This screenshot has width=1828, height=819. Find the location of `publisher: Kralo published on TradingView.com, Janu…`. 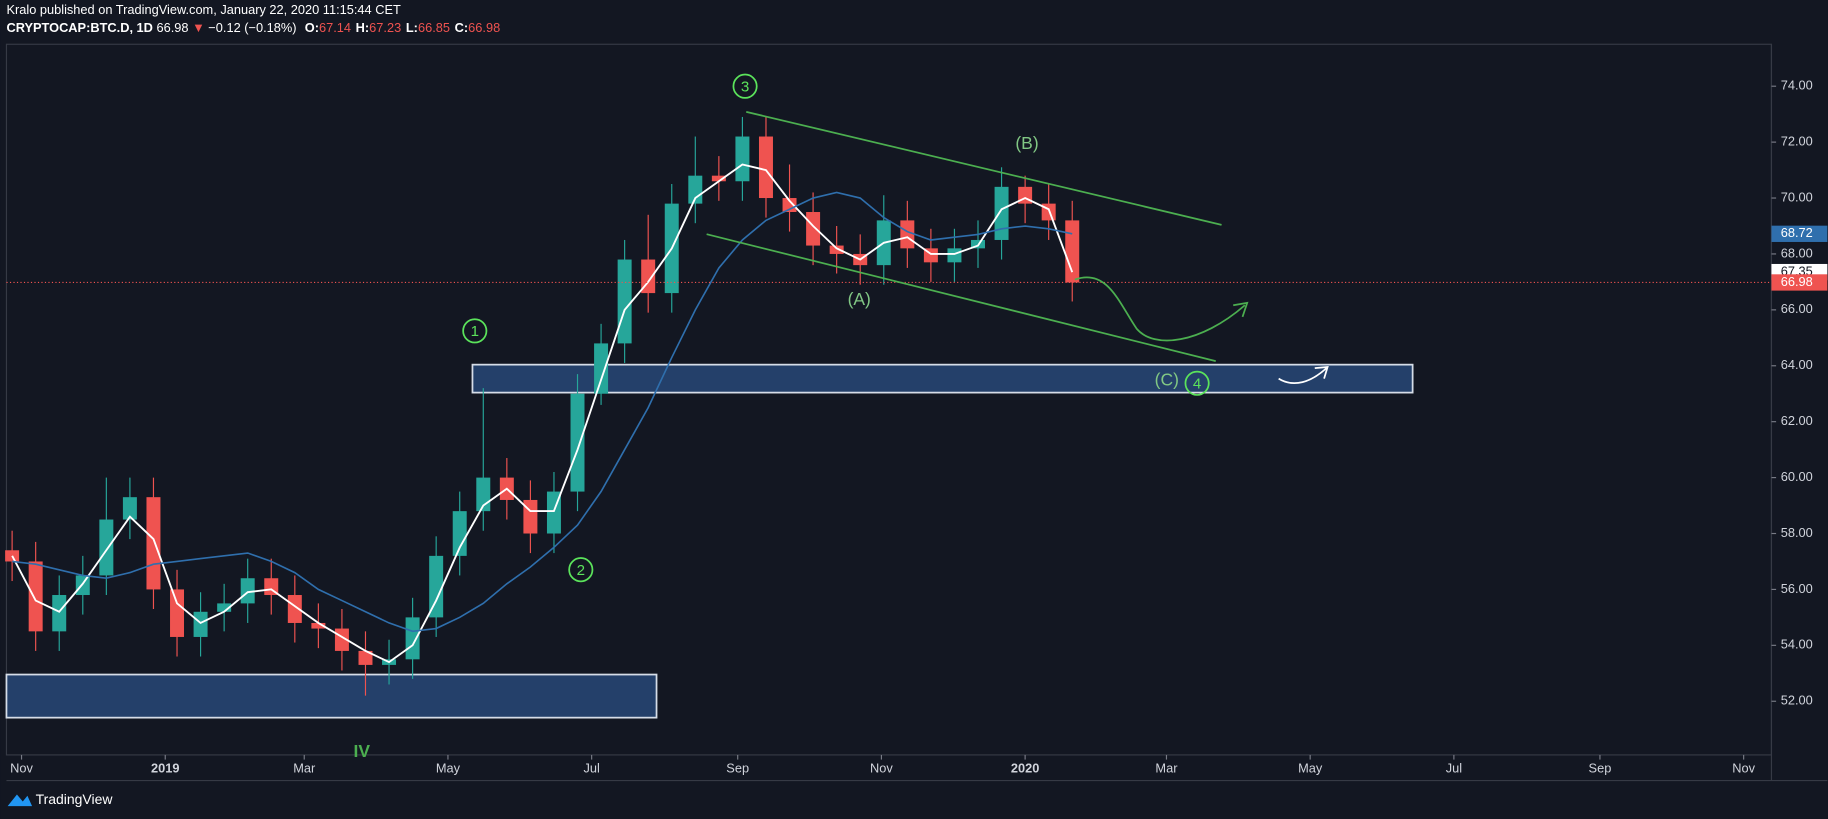

publisher: Kralo published on TradingView.com, Janu… is located at coordinates (203, 9).